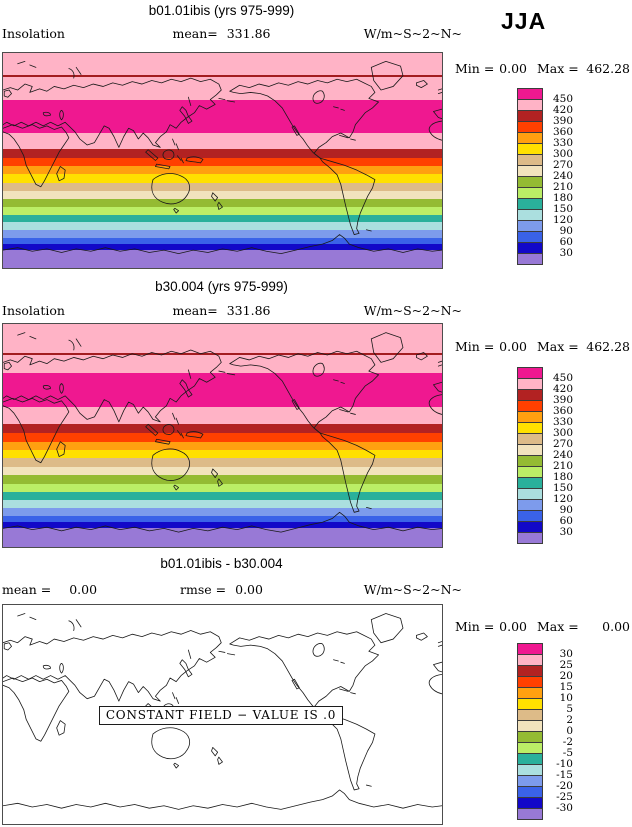 The height and width of the screenshot is (827, 632). What do you see at coordinates (221, 310) in the screenshot?
I see `panel2-mean: mean= 331.86` at bounding box center [221, 310].